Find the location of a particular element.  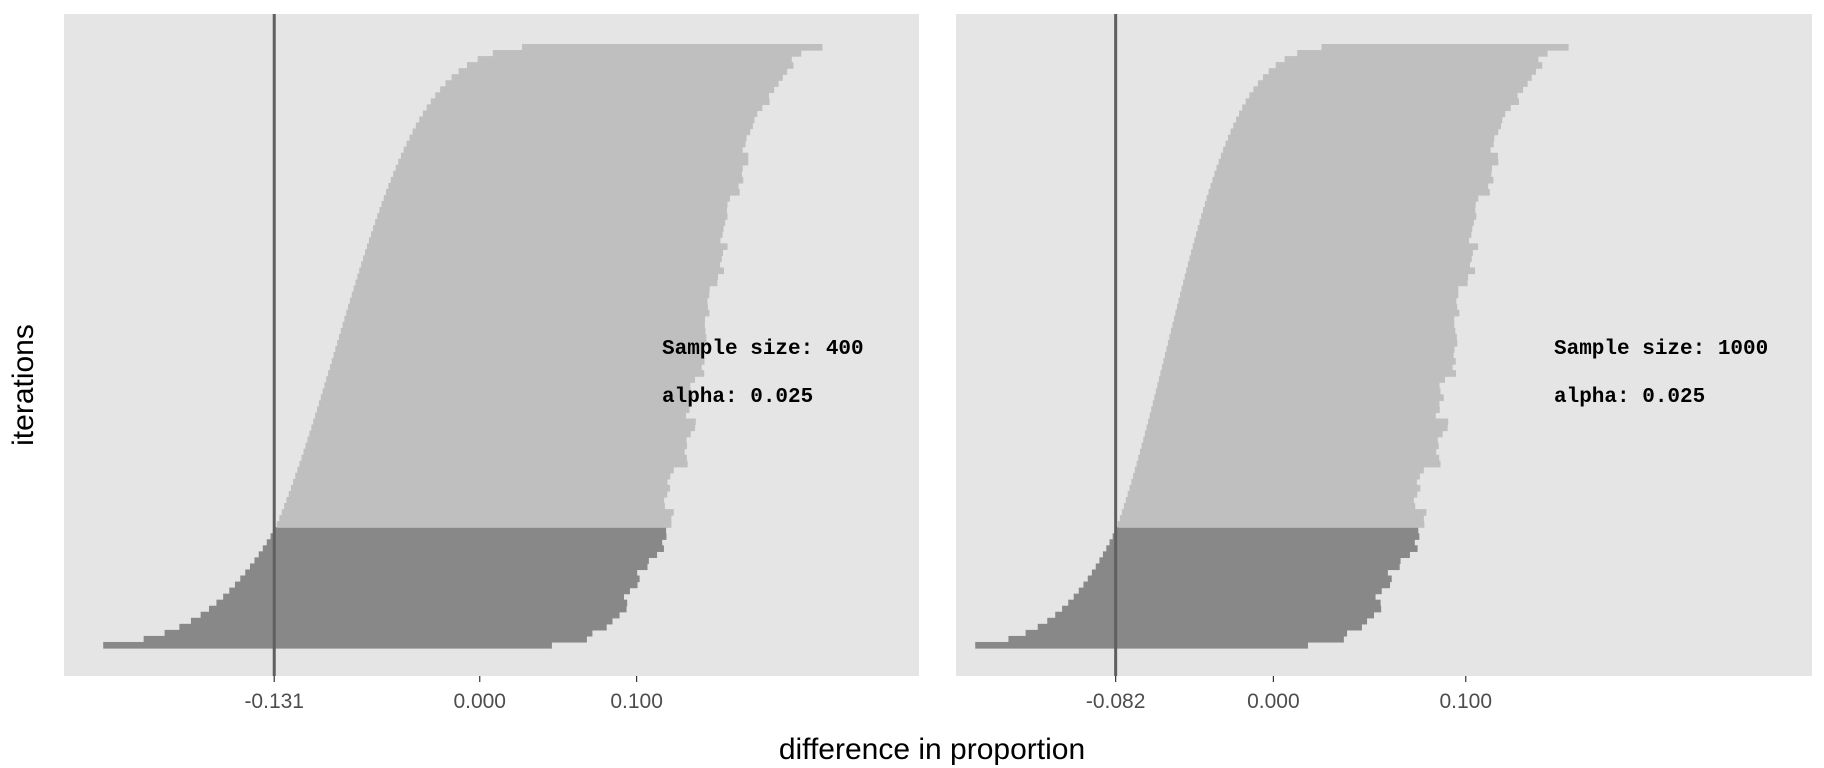

x-tick-label: 0.100 is located at coordinates (636, 701).